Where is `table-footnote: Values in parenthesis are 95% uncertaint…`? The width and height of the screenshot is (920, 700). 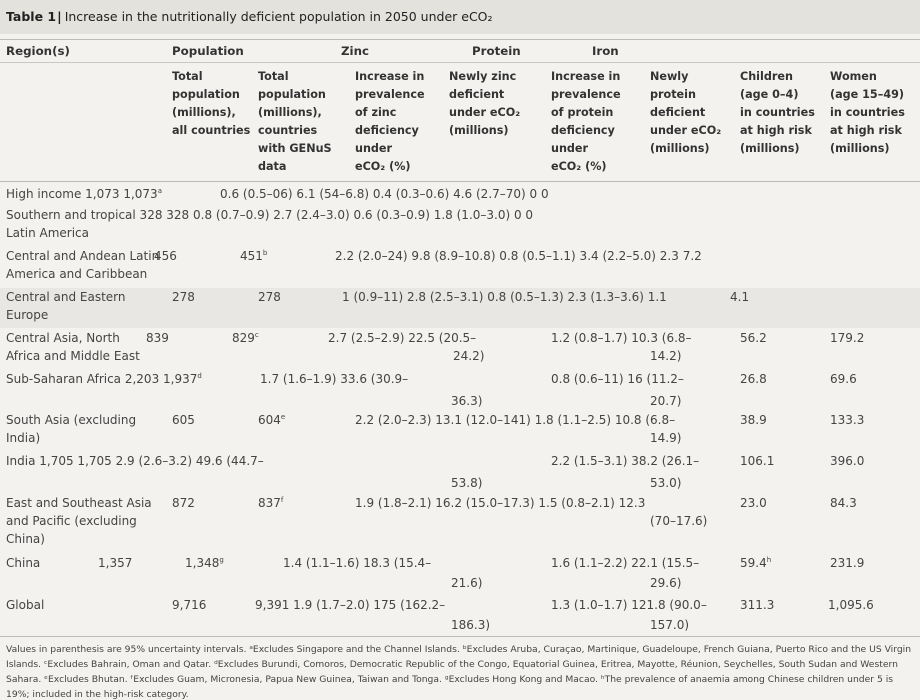
table-footnote: Values in parenthesis are 95% uncertaint… is located at coordinates (460, 668).